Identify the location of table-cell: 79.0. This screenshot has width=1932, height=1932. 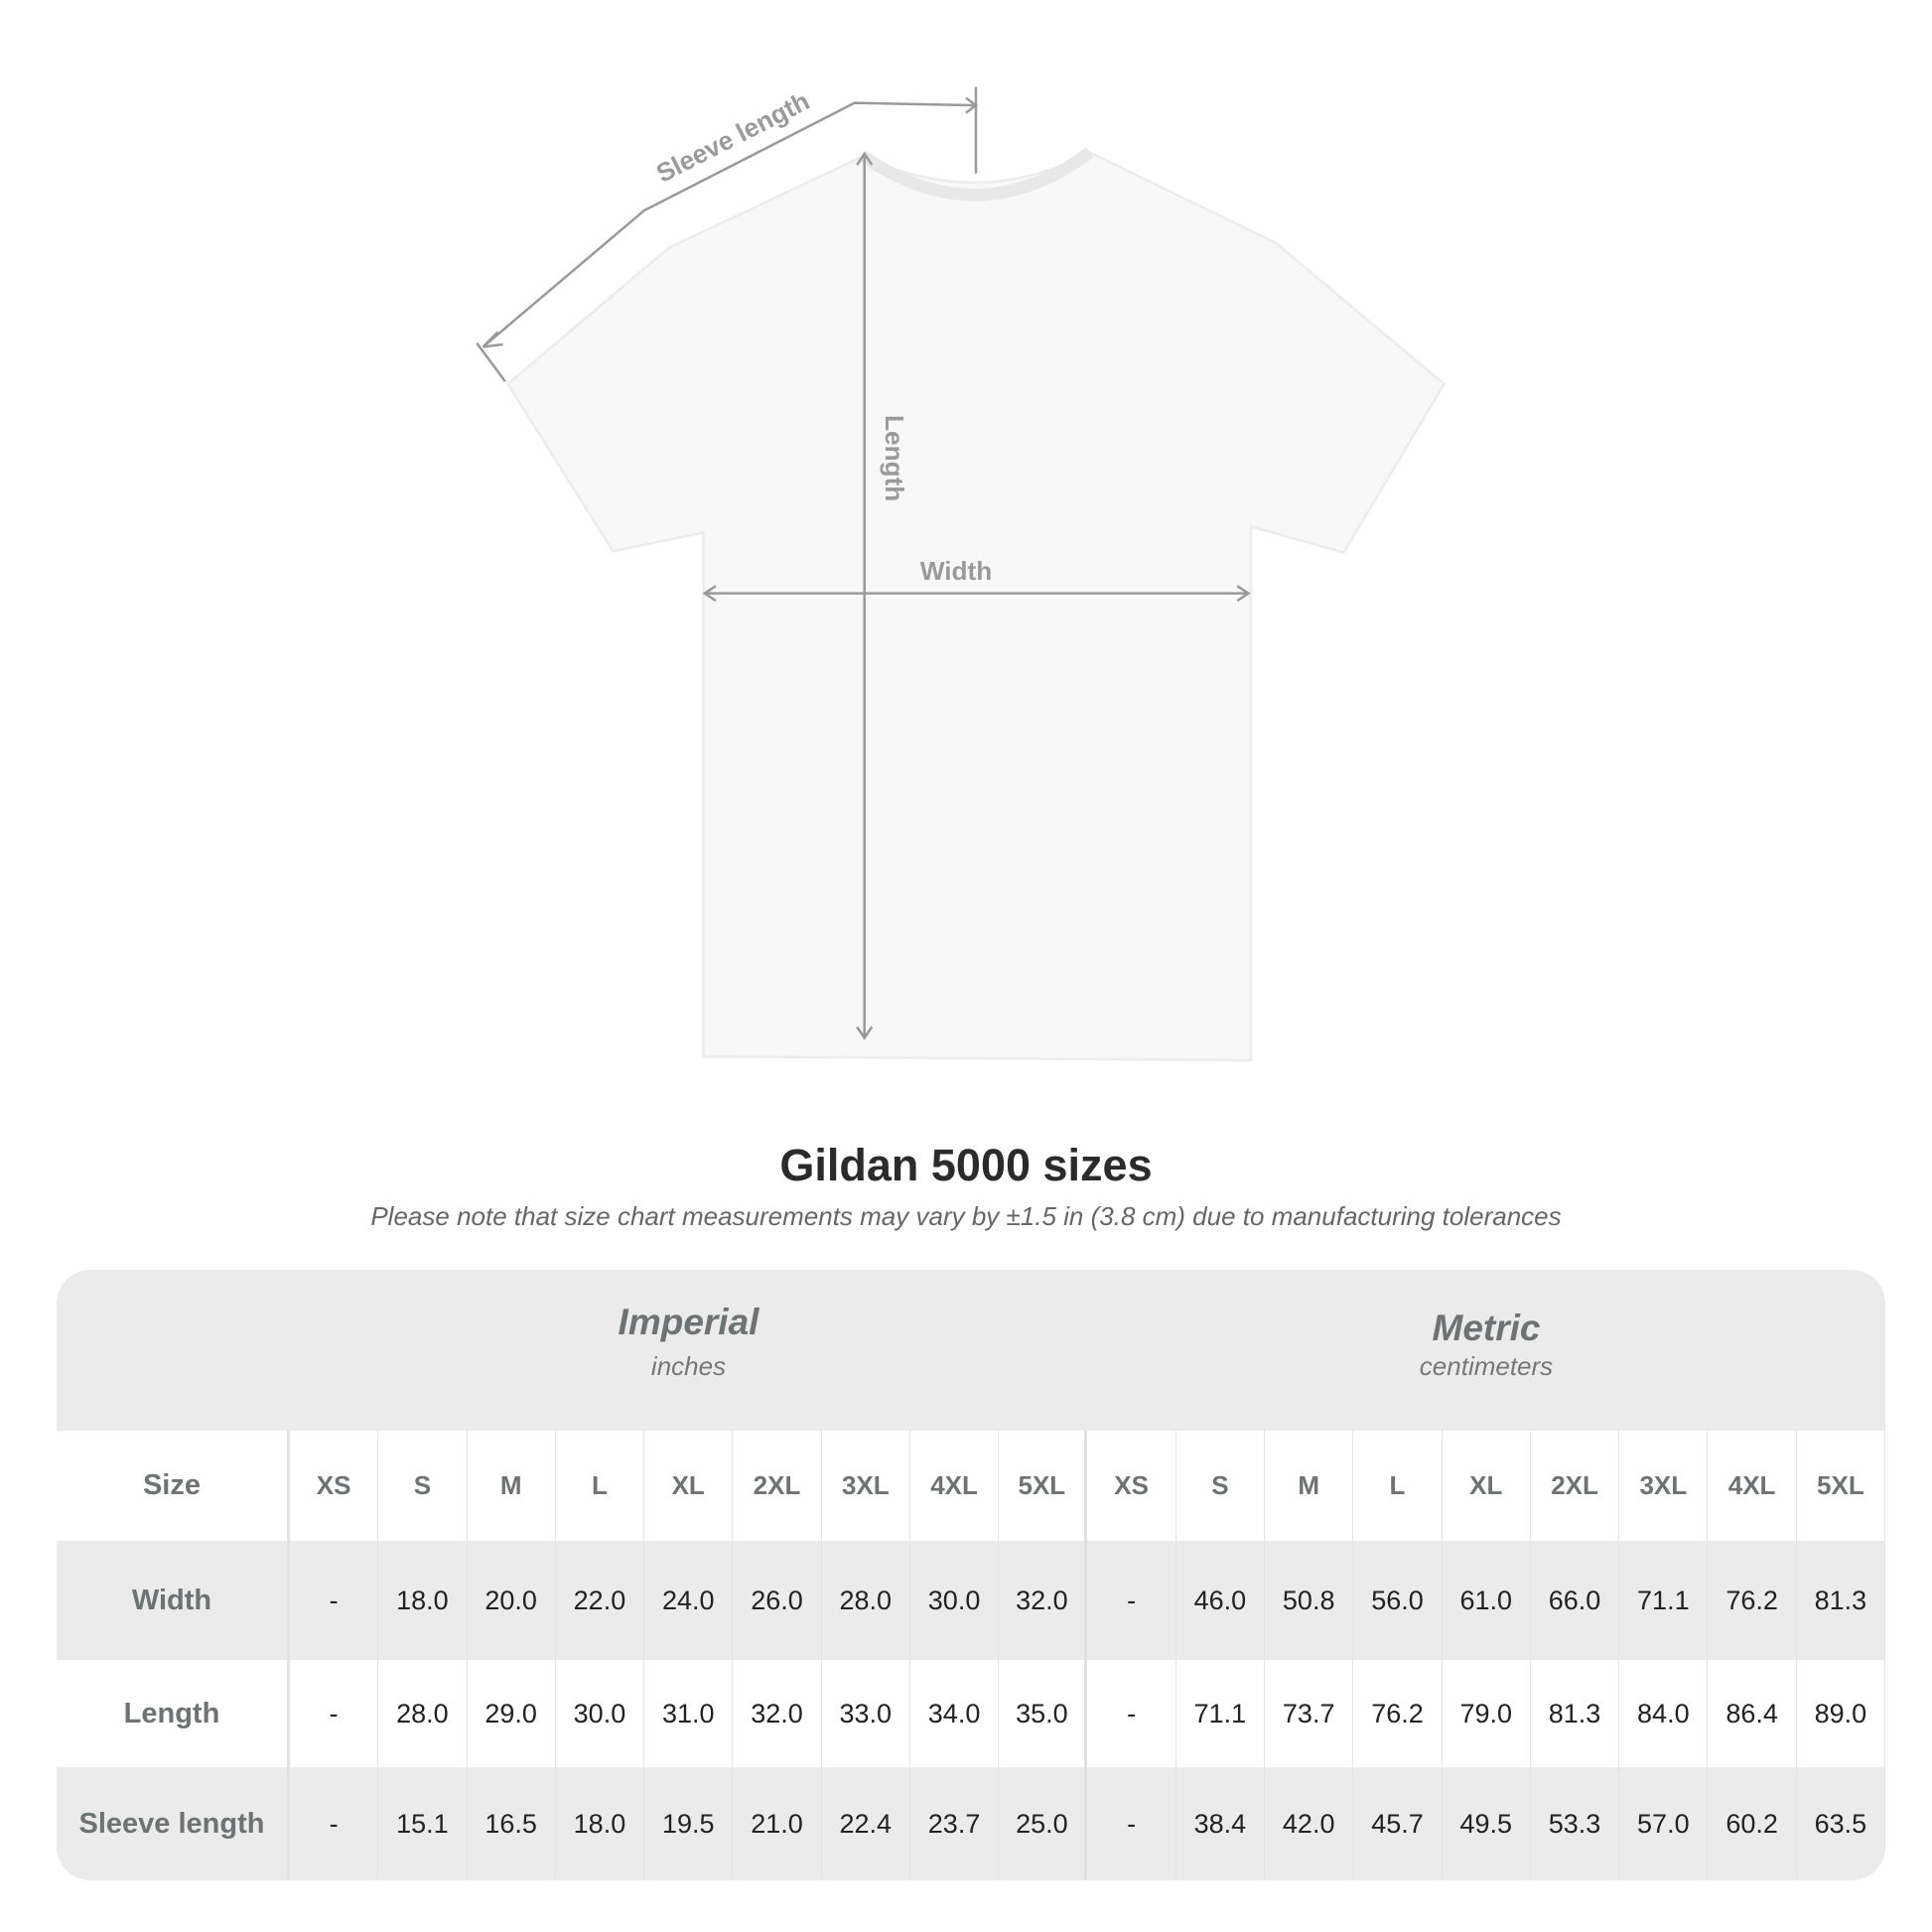
(1487, 1714).